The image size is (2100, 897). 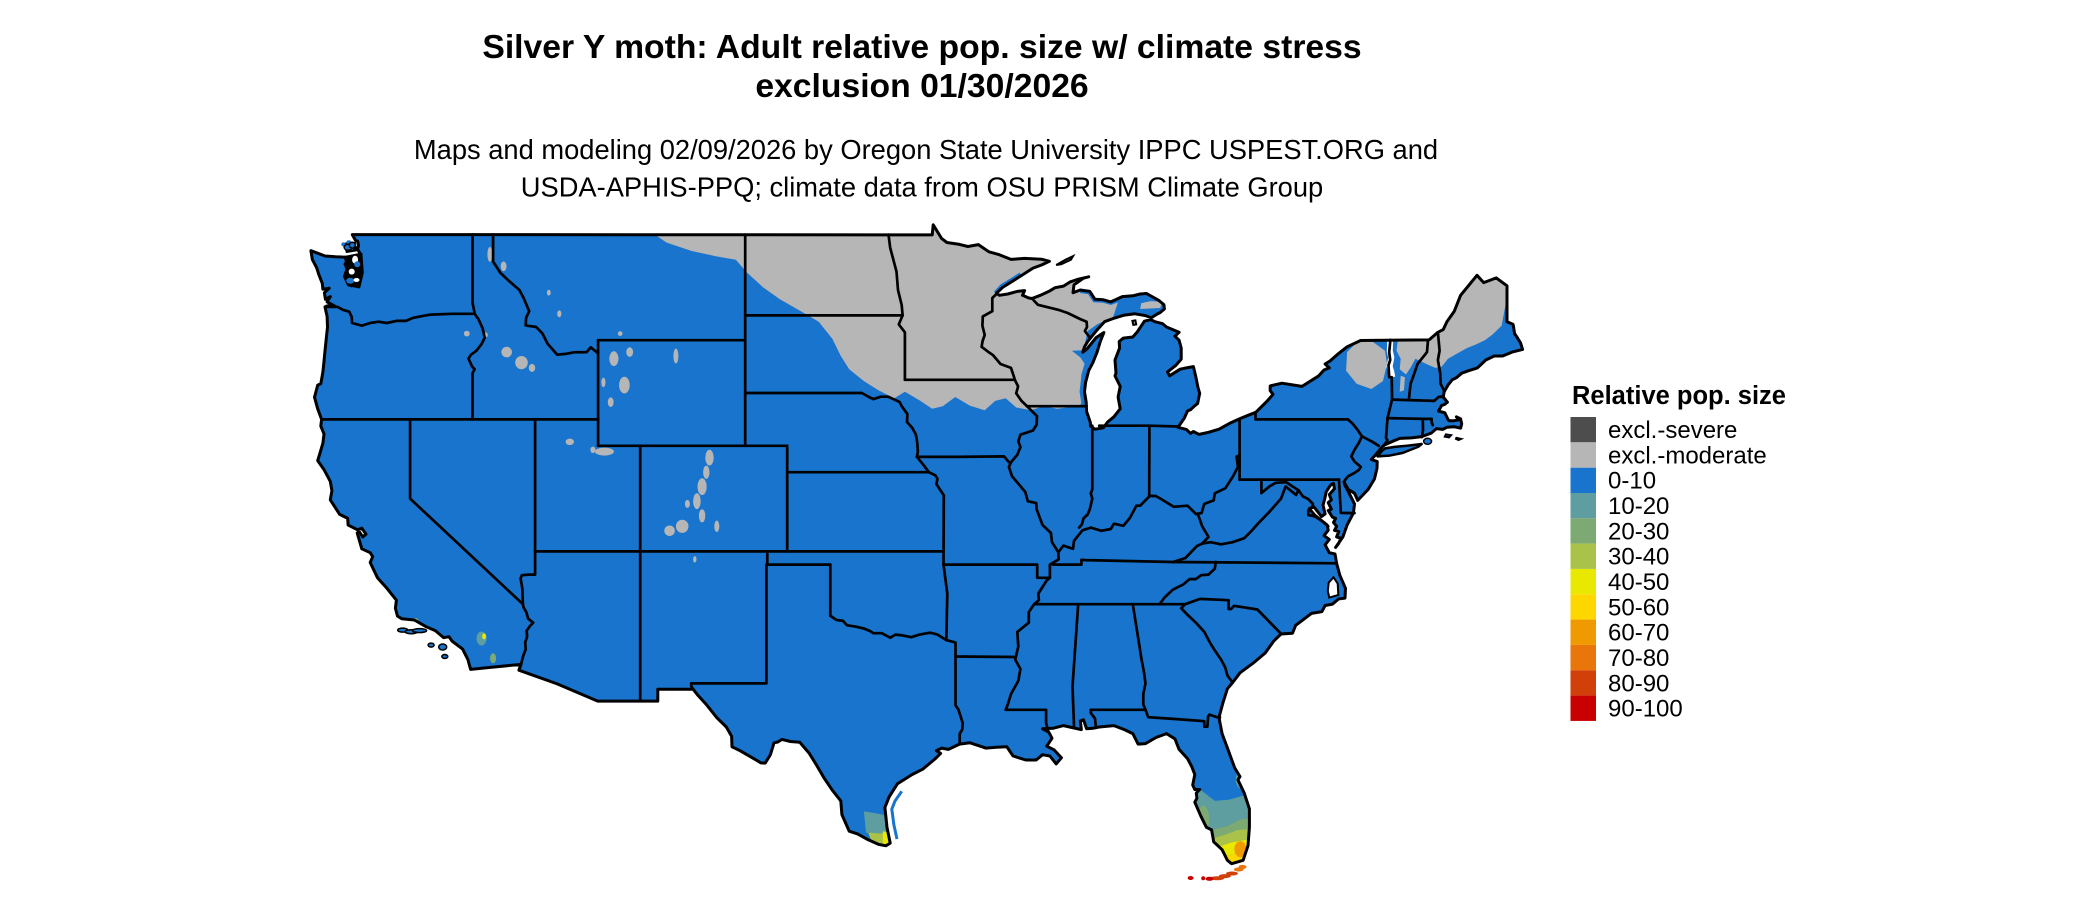 What do you see at coordinates (1638, 633) in the screenshot?
I see `svg-text: 60-70` at bounding box center [1638, 633].